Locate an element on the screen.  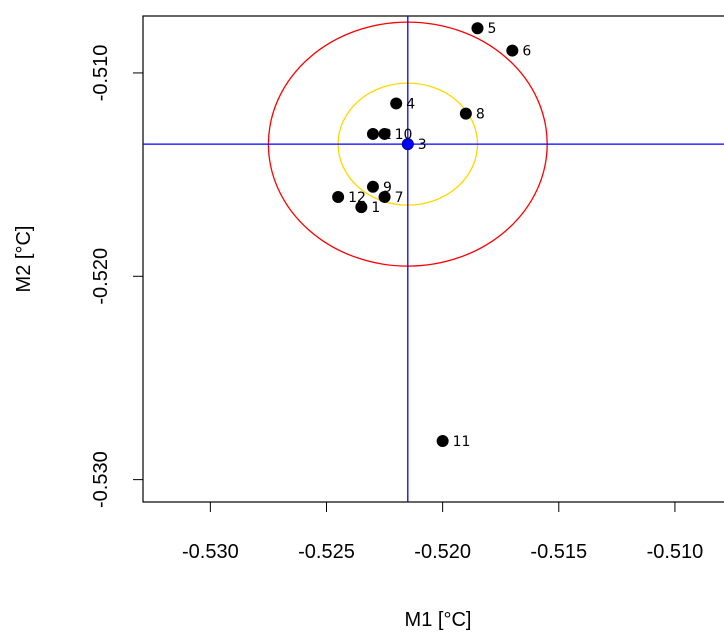
y-tick-label: -0.510 is located at coordinates (101, 73).